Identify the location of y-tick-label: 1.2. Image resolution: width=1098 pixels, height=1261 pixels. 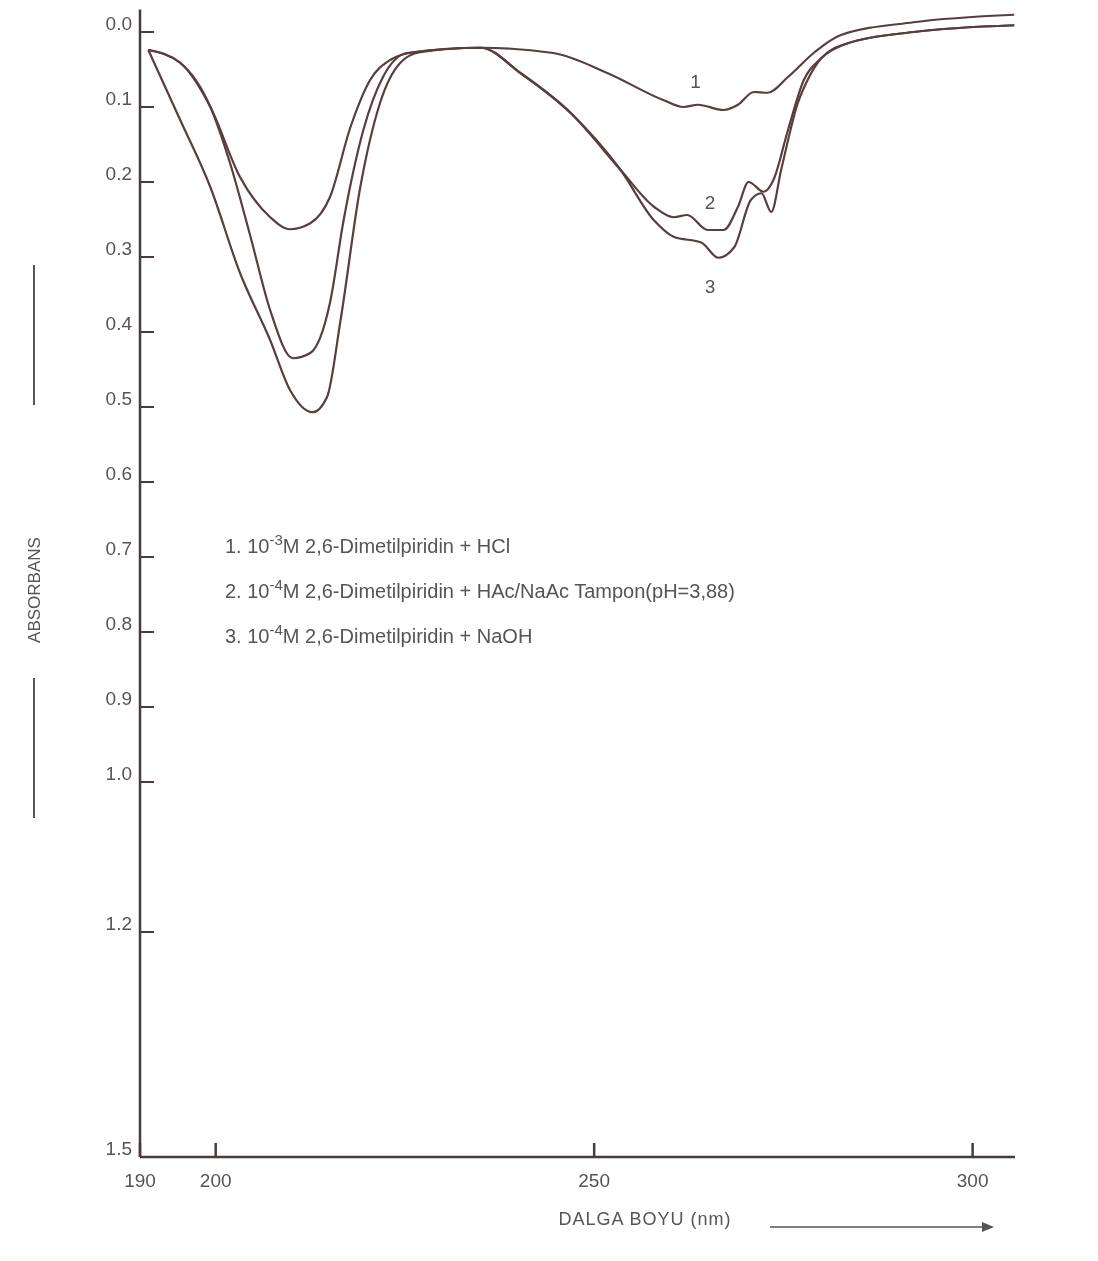
(118, 924).